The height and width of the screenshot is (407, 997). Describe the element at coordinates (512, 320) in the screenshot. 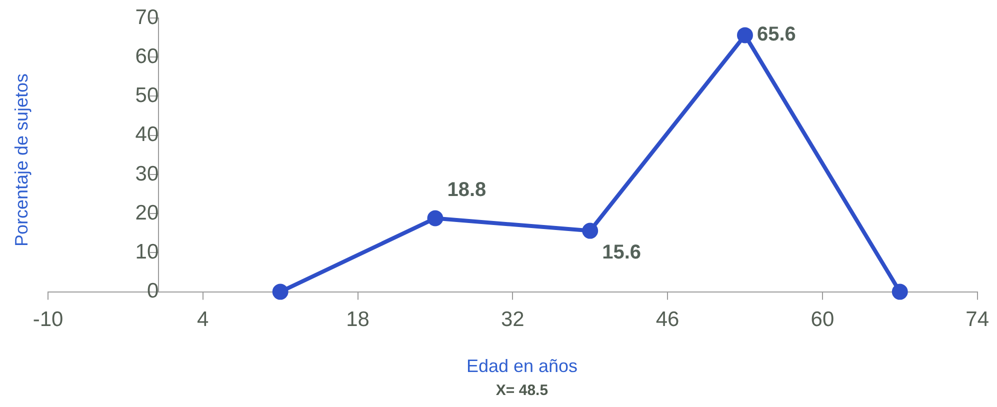

I see `x-tick-label: 32` at that location.